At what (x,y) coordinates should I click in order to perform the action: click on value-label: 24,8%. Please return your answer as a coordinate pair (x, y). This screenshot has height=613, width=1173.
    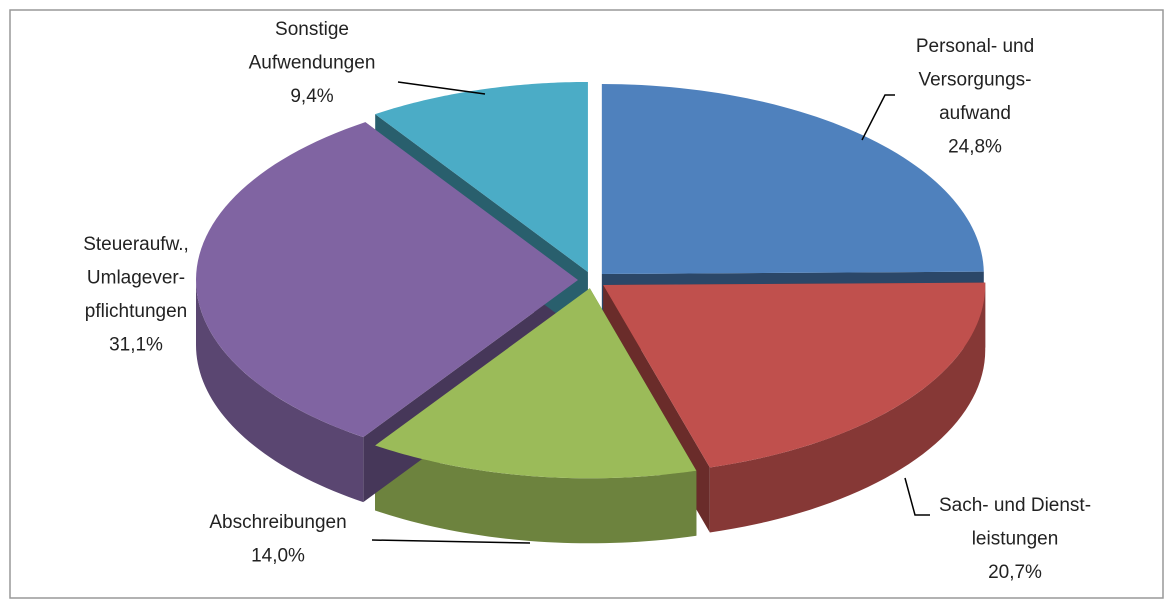
    Looking at the image, I should click on (975, 147).